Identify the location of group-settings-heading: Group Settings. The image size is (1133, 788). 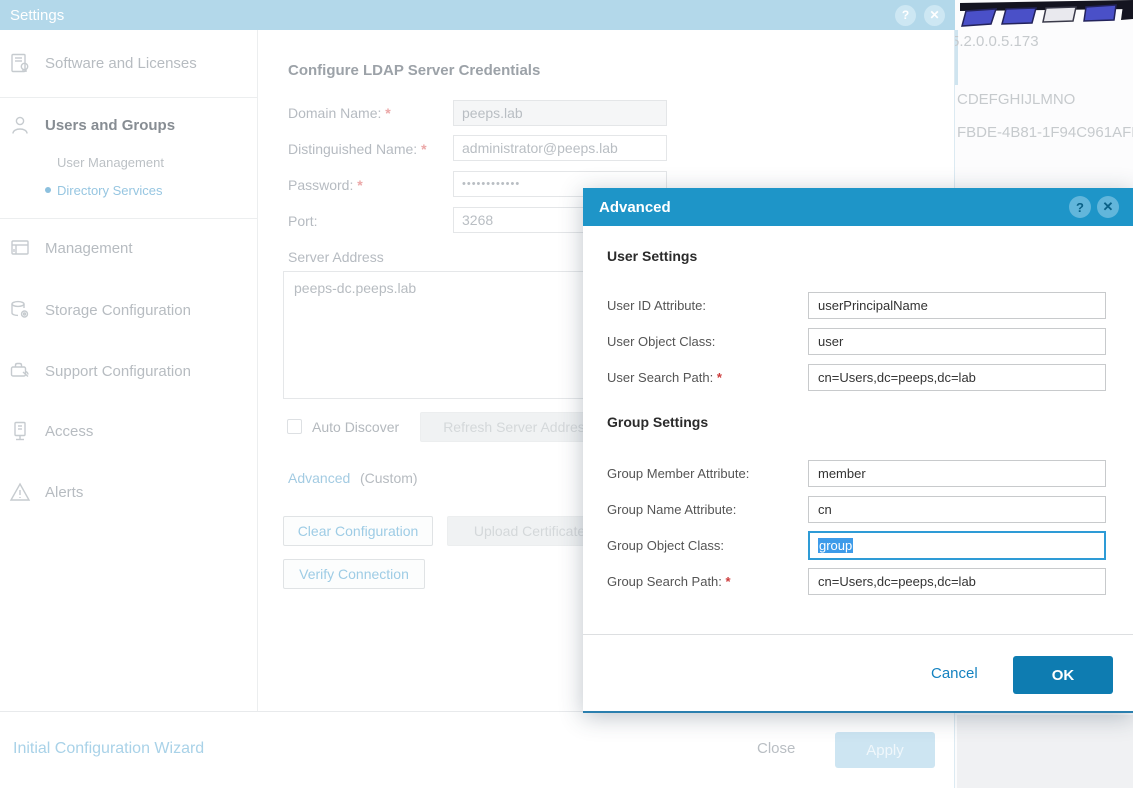
(658, 422).